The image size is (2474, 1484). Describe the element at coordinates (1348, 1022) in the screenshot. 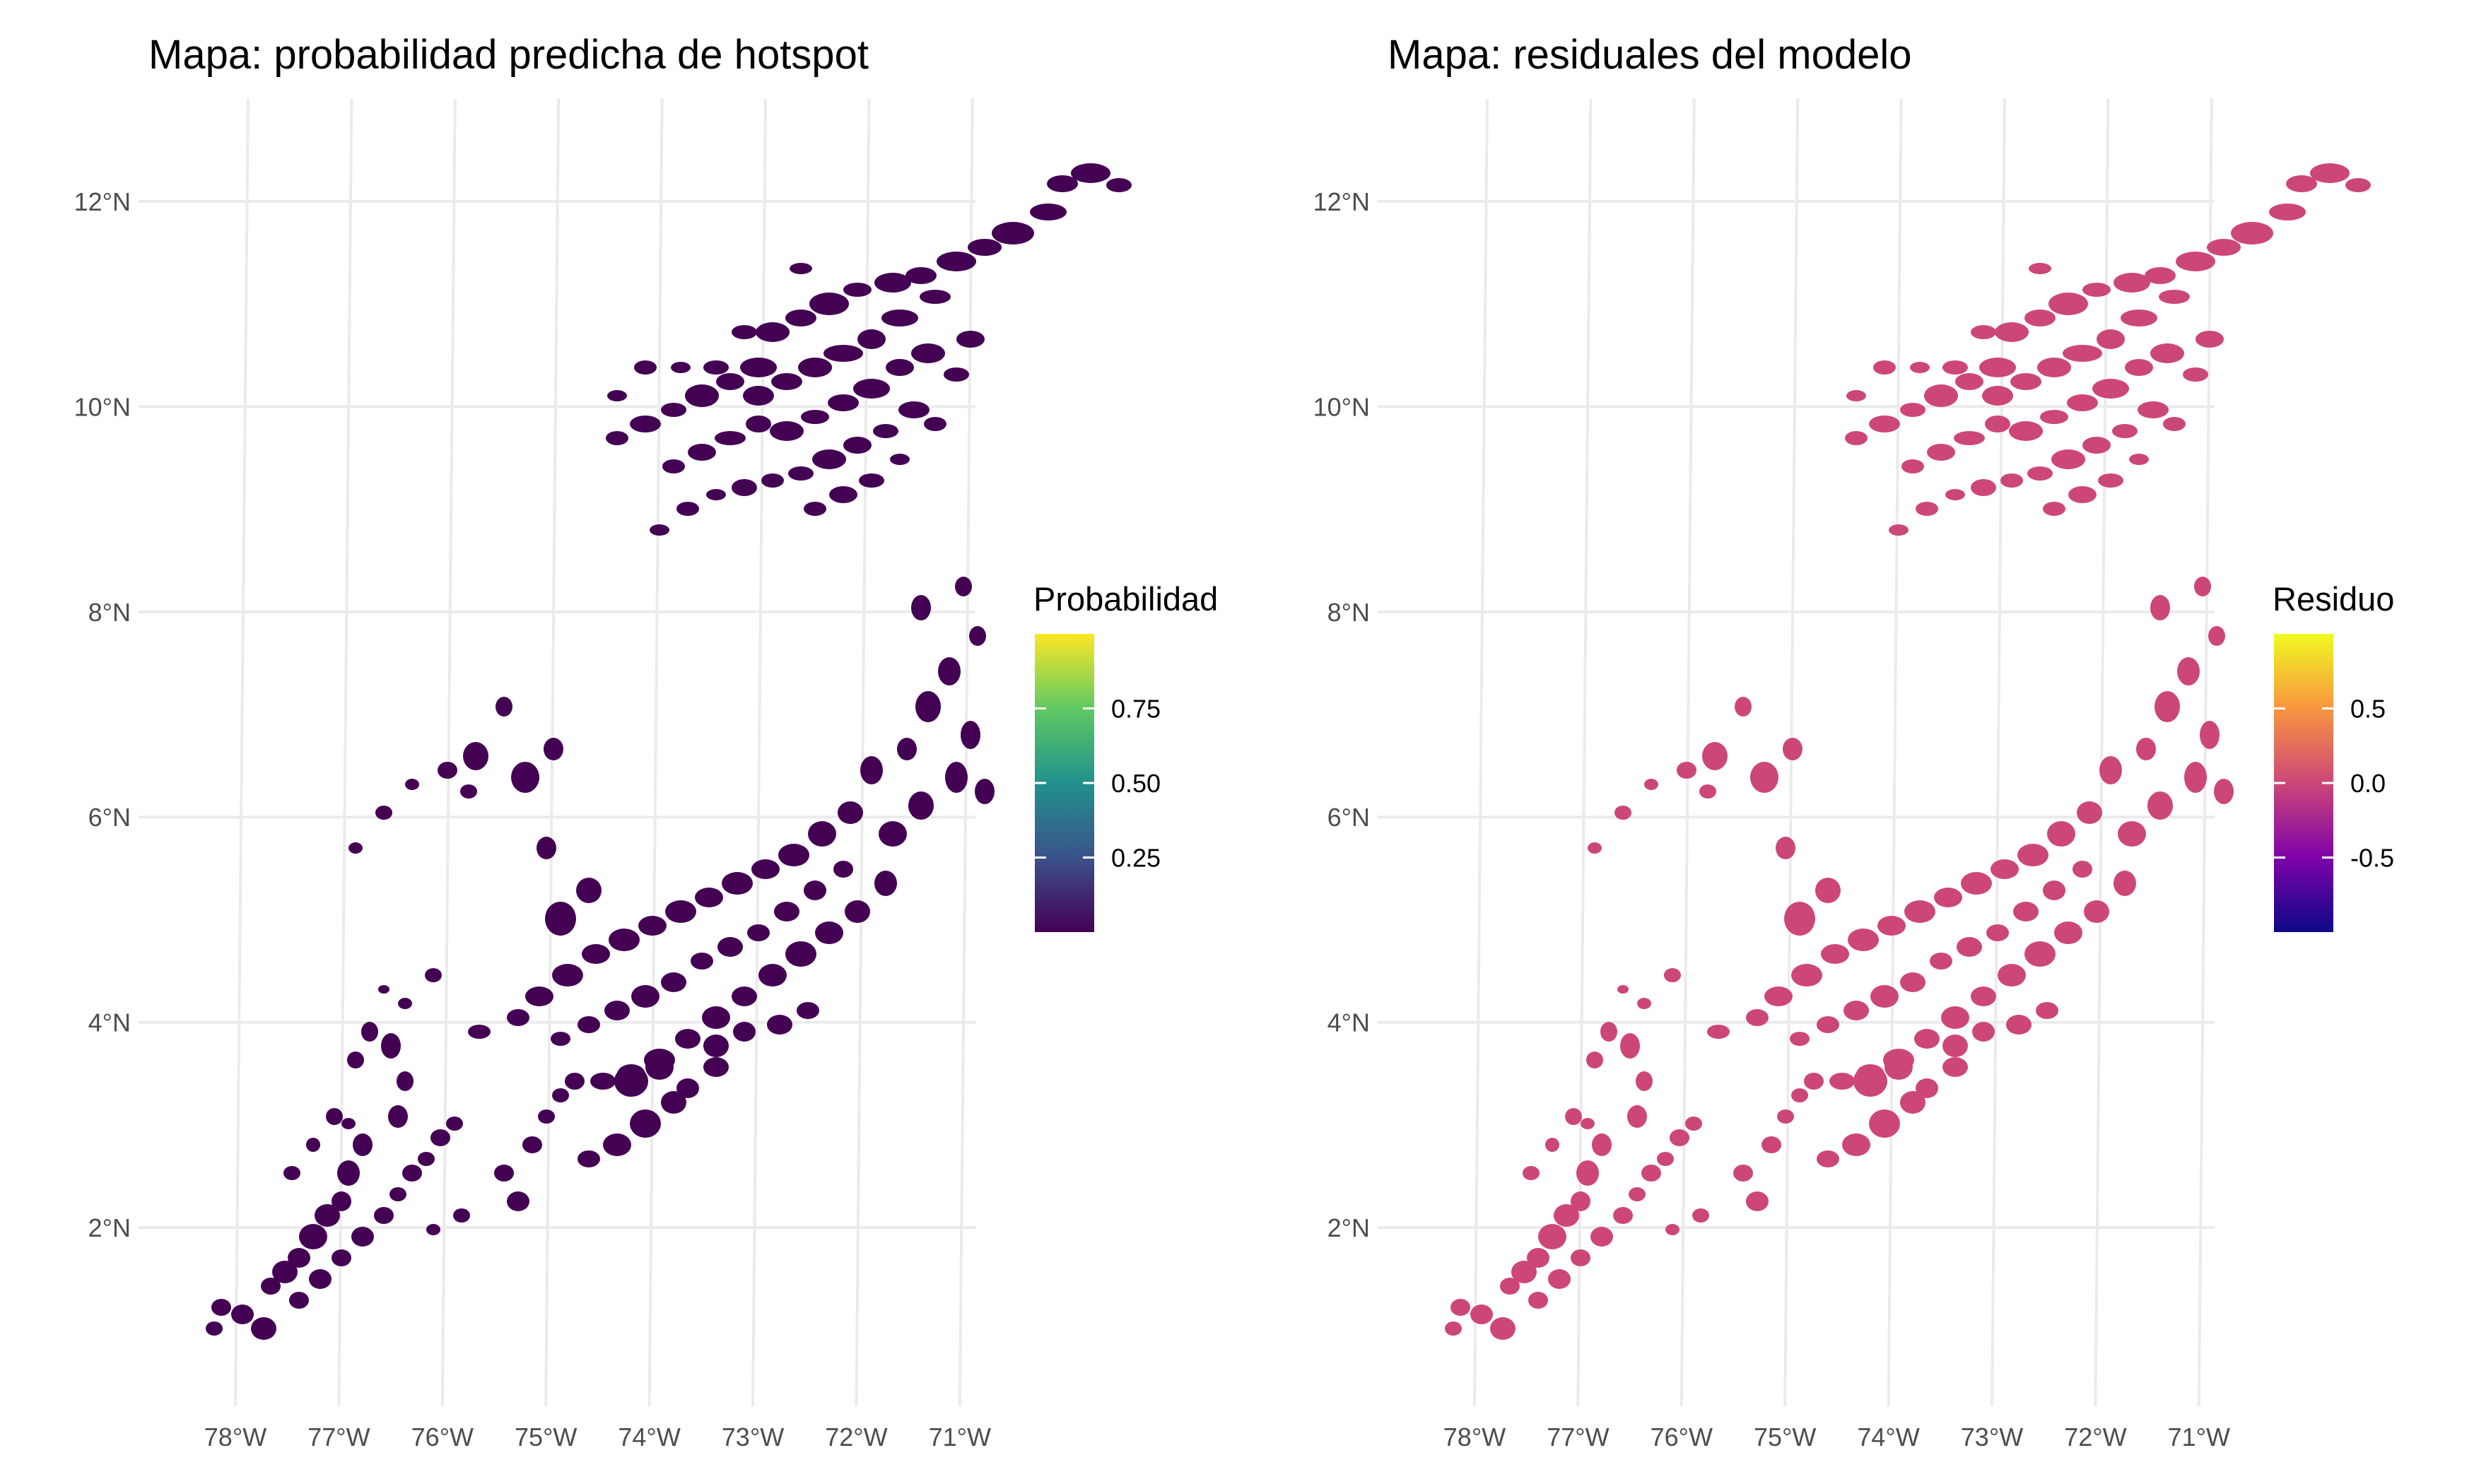

I see `y-tick-label: 4°N` at that location.